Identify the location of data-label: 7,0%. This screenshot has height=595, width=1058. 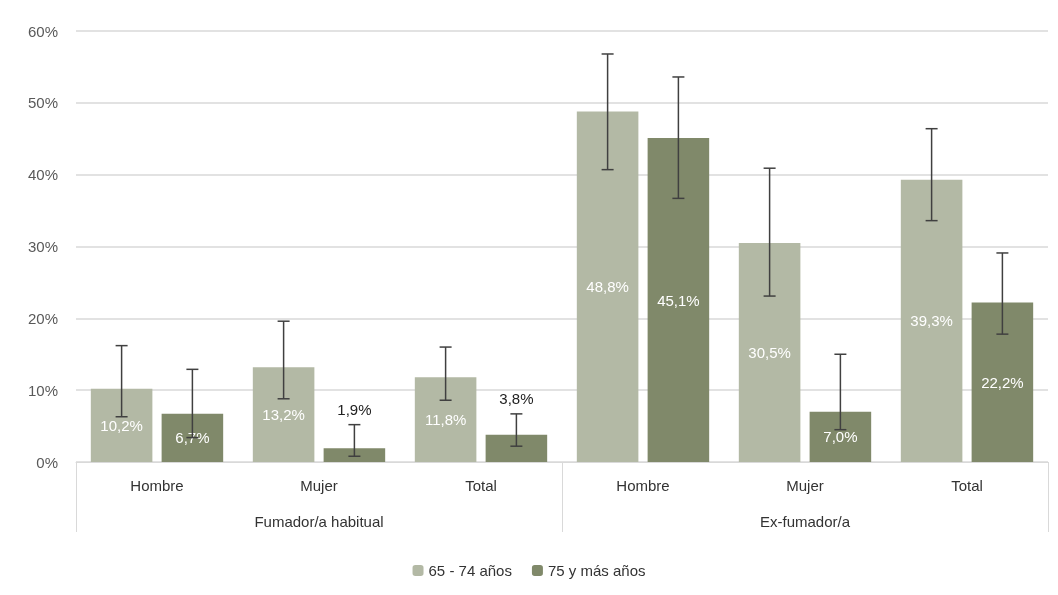
(840, 437).